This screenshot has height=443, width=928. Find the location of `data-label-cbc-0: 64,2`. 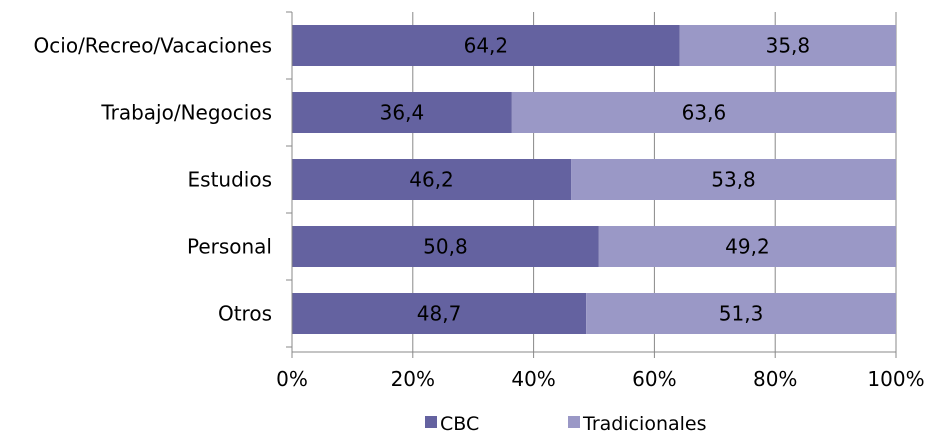

data-label-cbc-0: 64,2 is located at coordinates (486, 46).